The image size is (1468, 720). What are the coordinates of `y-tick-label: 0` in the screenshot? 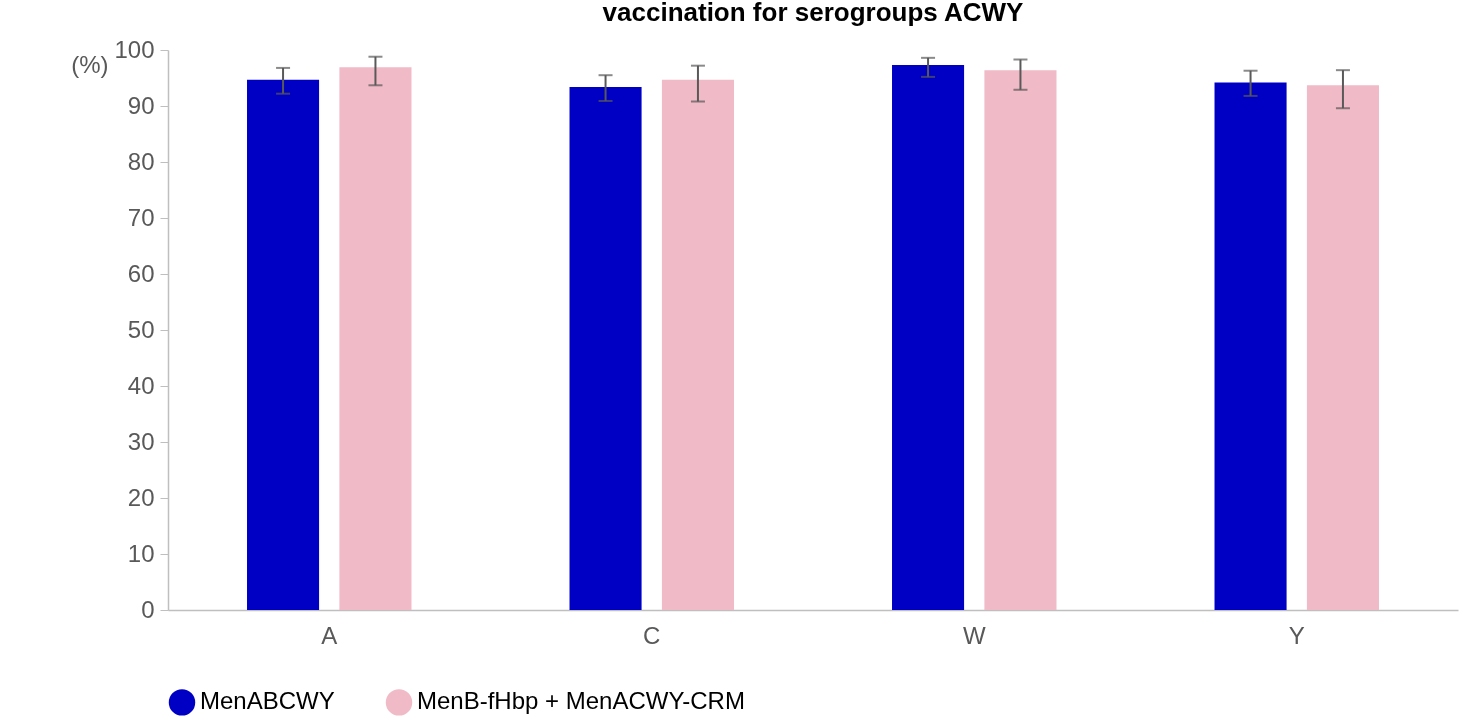 It's located at (148, 609).